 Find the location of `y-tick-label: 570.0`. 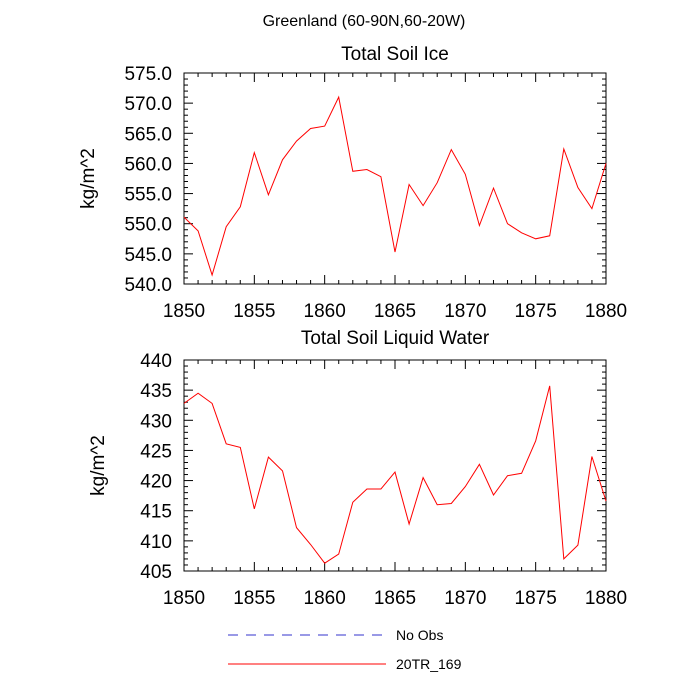

y-tick-label: 570.0 is located at coordinates (148, 104).